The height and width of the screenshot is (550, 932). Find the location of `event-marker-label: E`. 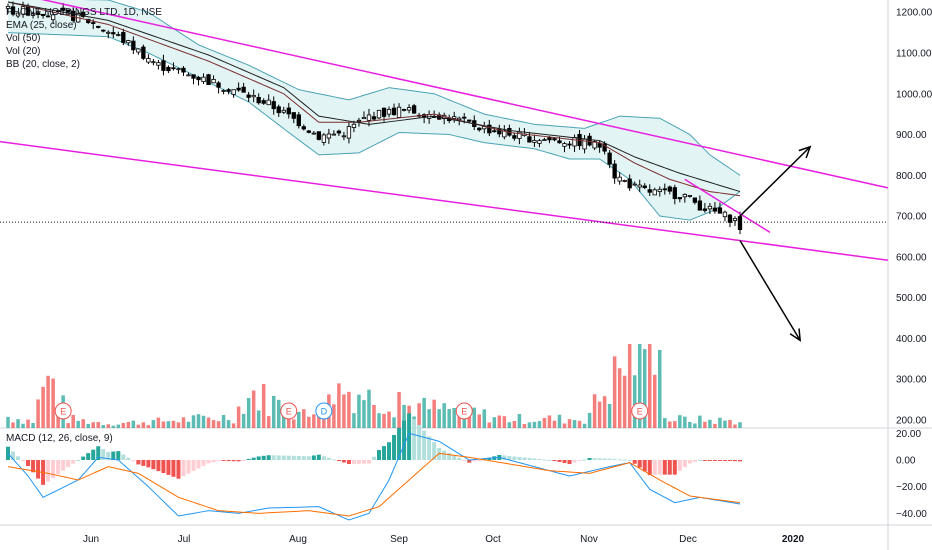

event-marker-label: E is located at coordinates (640, 412).